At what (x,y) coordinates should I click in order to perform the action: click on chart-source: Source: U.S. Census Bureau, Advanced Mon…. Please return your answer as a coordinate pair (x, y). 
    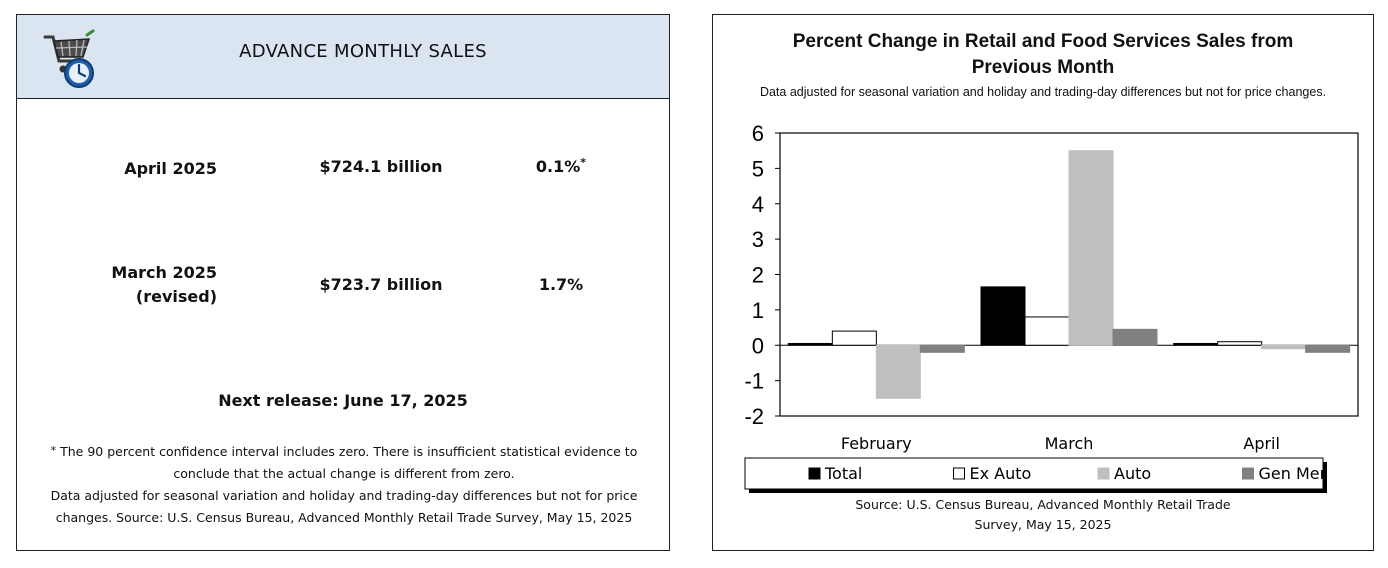
    Looking at the image, I should click on (1043, 514).